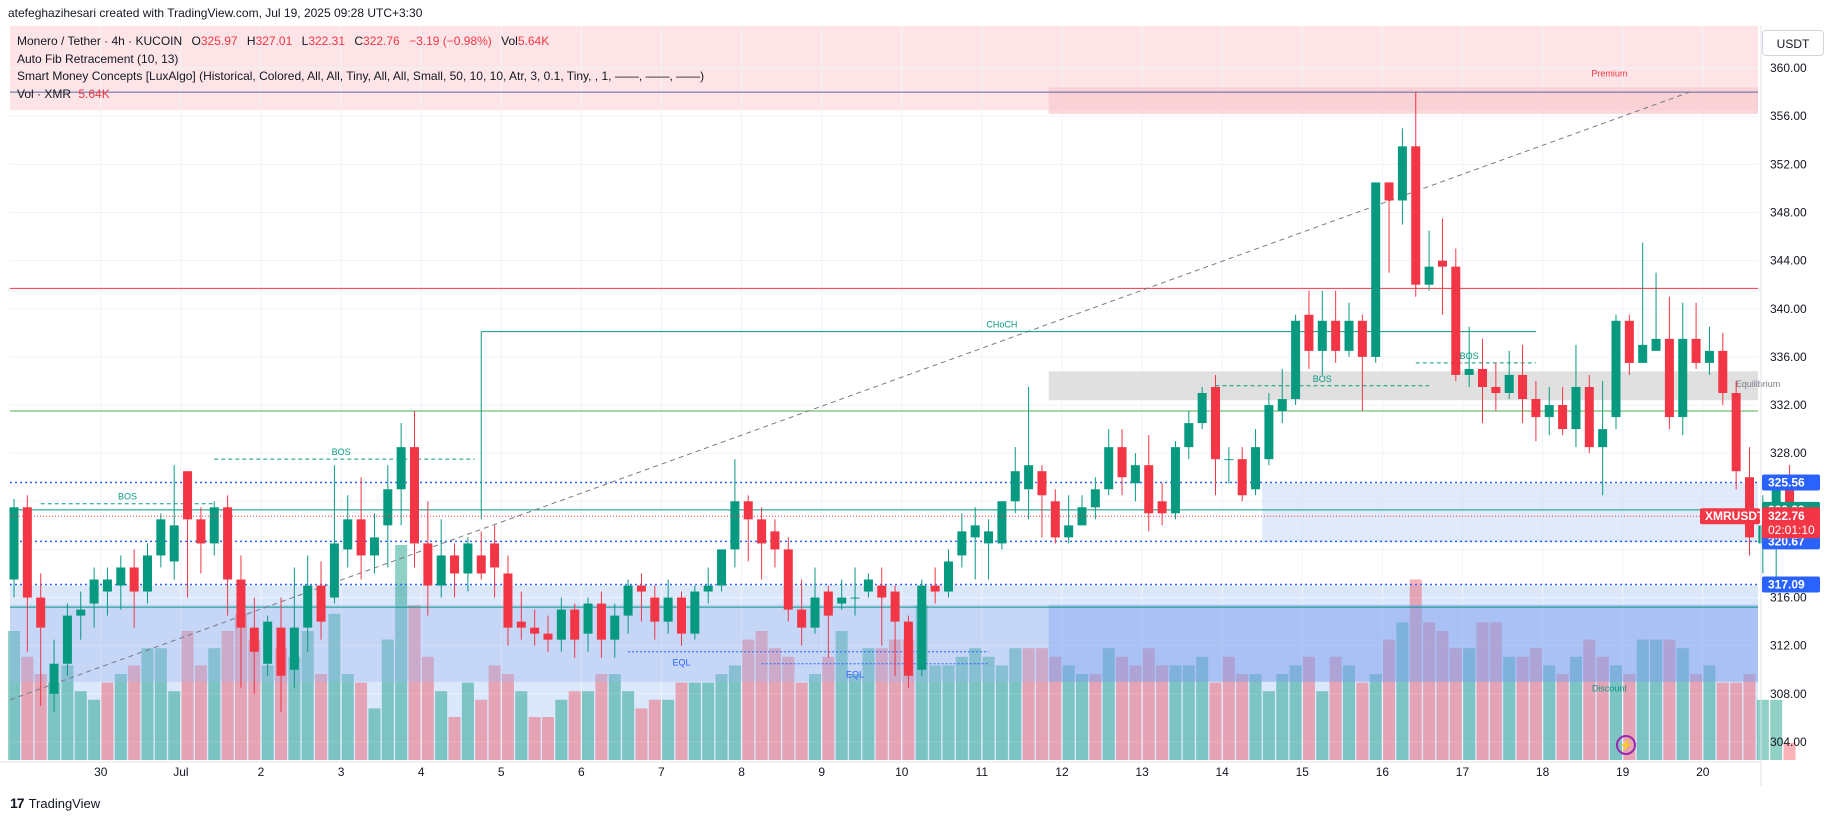 This screenshot has height=822, width=1835. I want to click on price-tick-label: 312.00, so click(1788, 646).